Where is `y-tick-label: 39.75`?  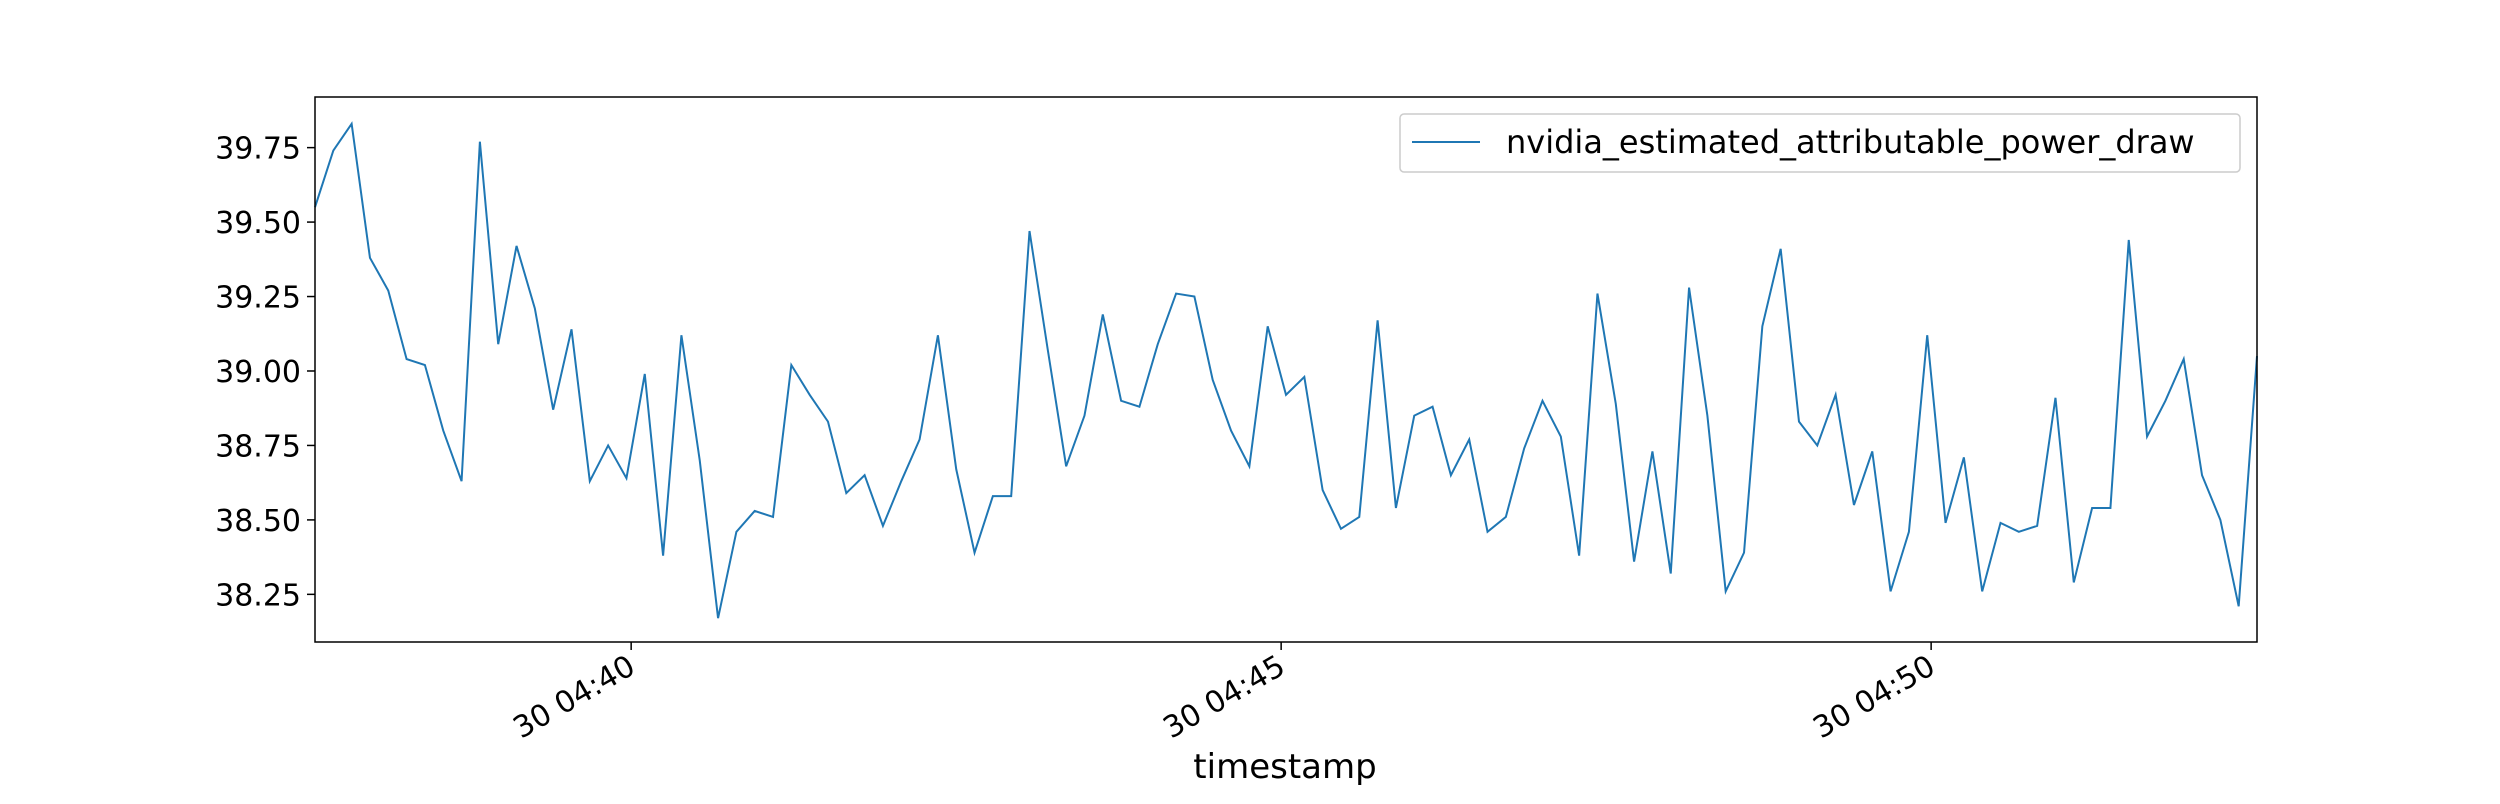 y-tick-label: 39.75 is located at coordinates (258, 149).